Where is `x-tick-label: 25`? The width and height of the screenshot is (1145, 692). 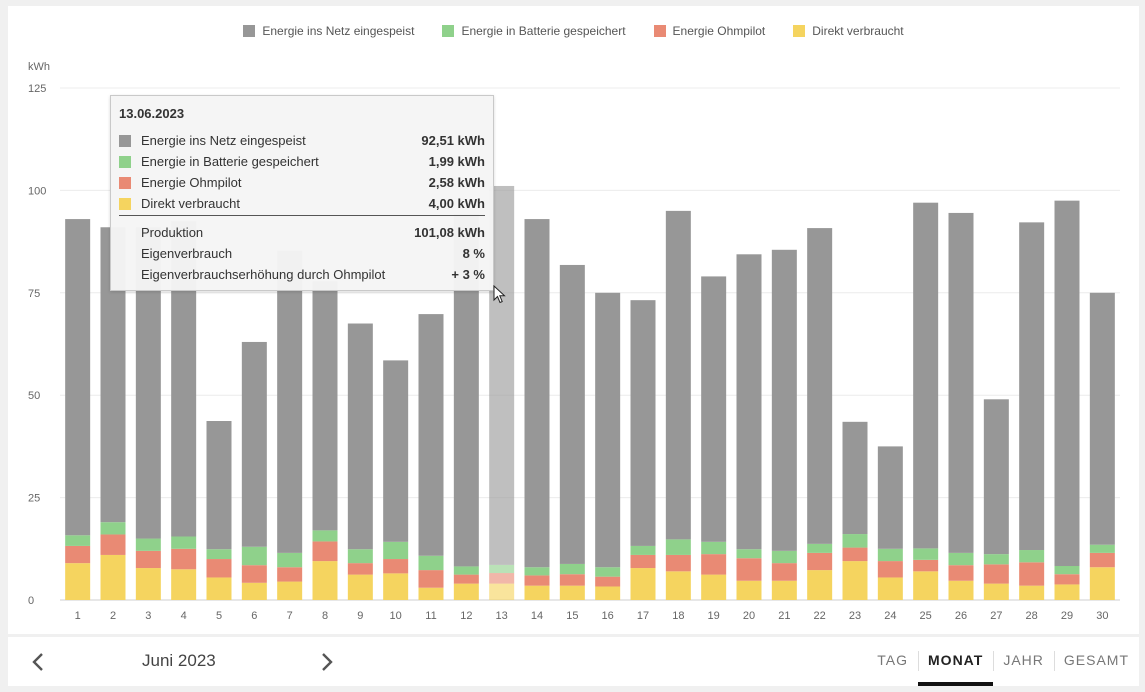 x-tick-label: 25 is located at coordinates (926, 616).